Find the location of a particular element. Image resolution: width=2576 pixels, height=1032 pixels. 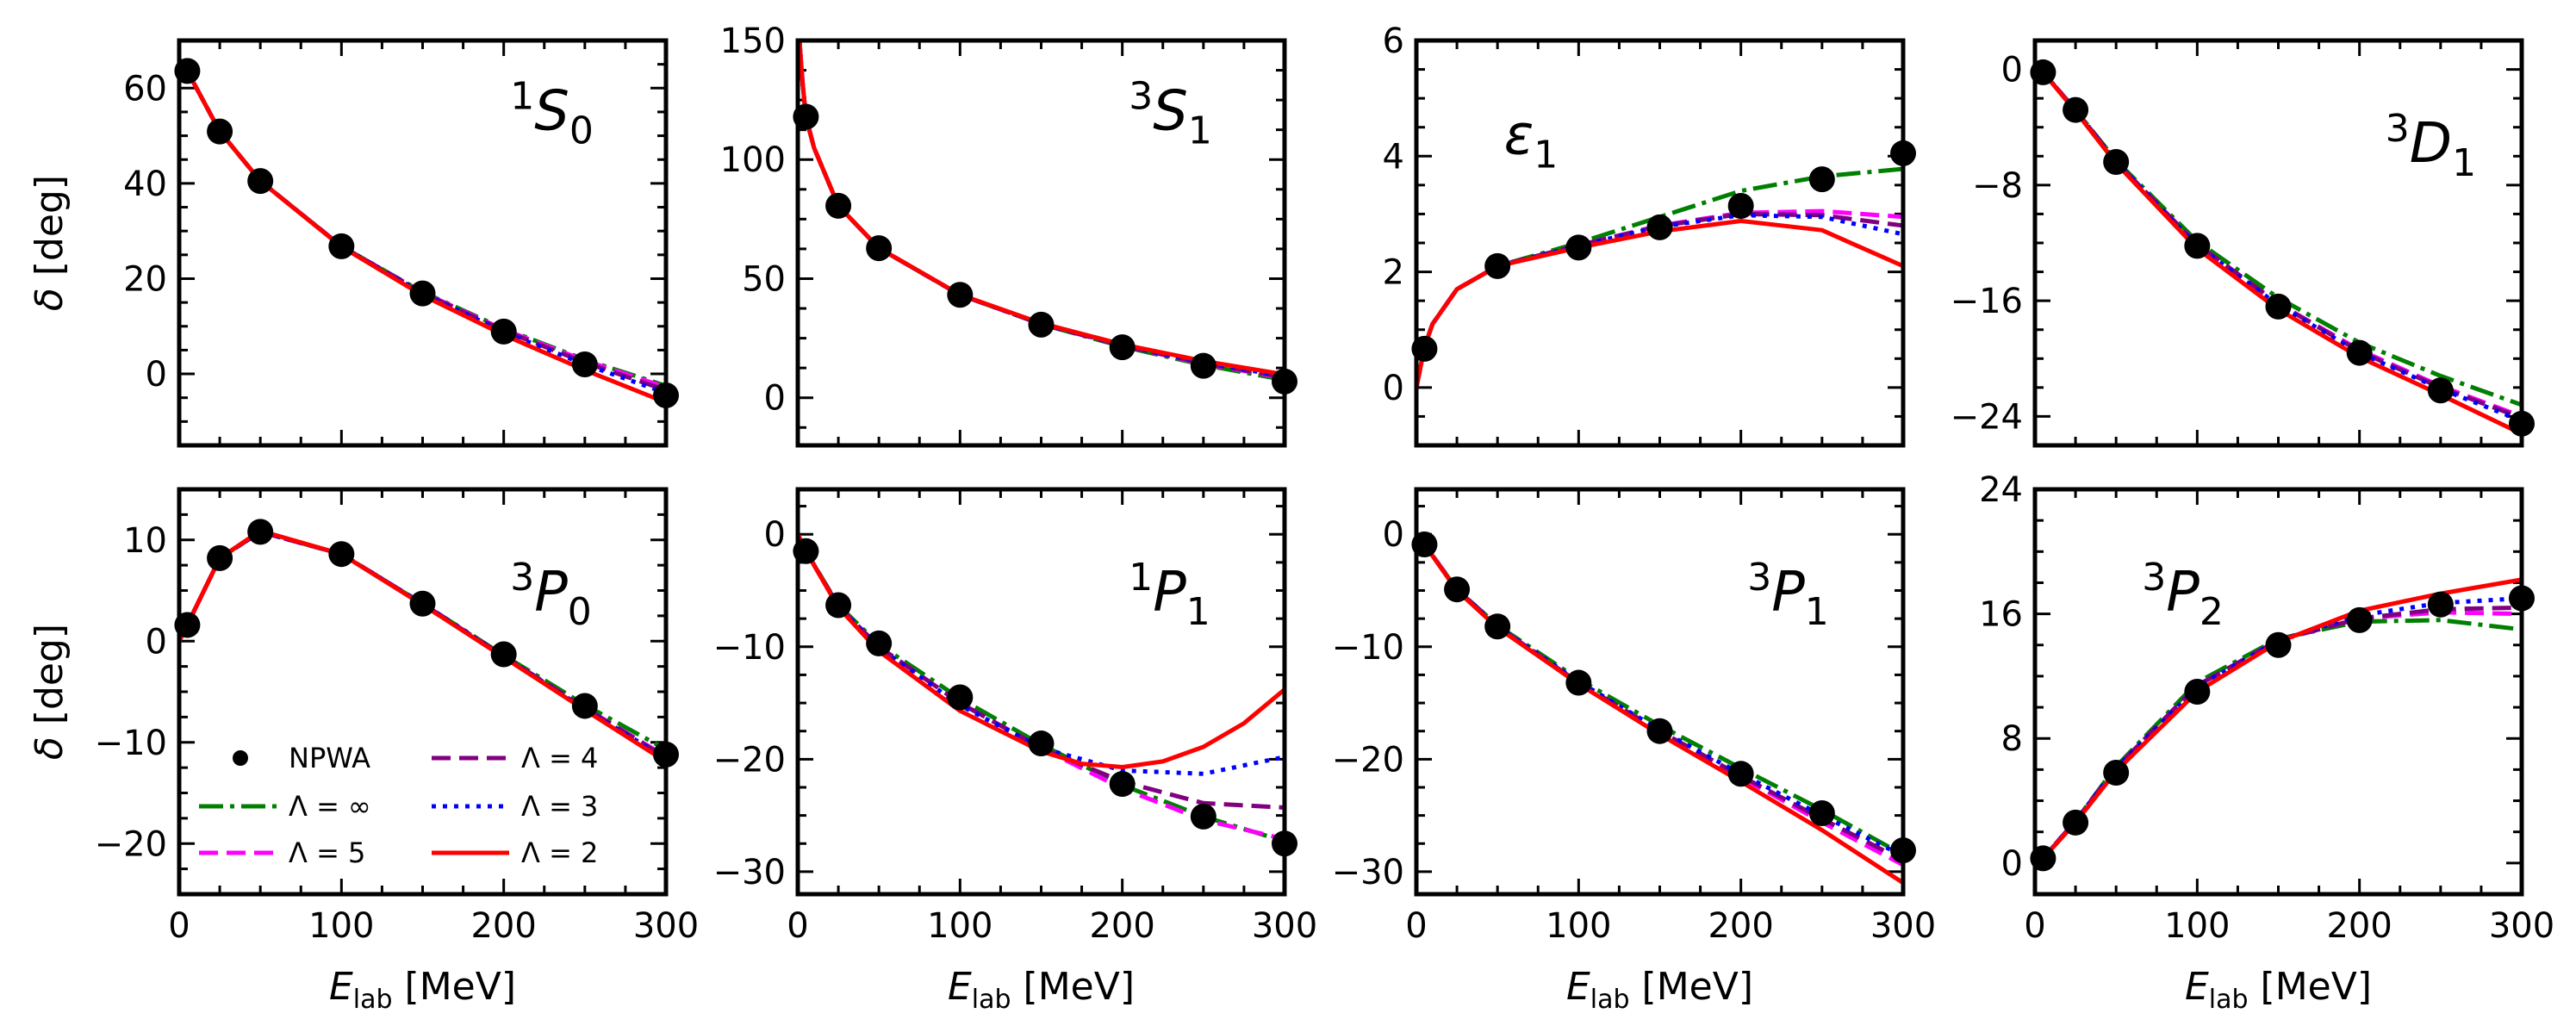

legend-label: Λ = ∞ is located at coordinates (330, 806).